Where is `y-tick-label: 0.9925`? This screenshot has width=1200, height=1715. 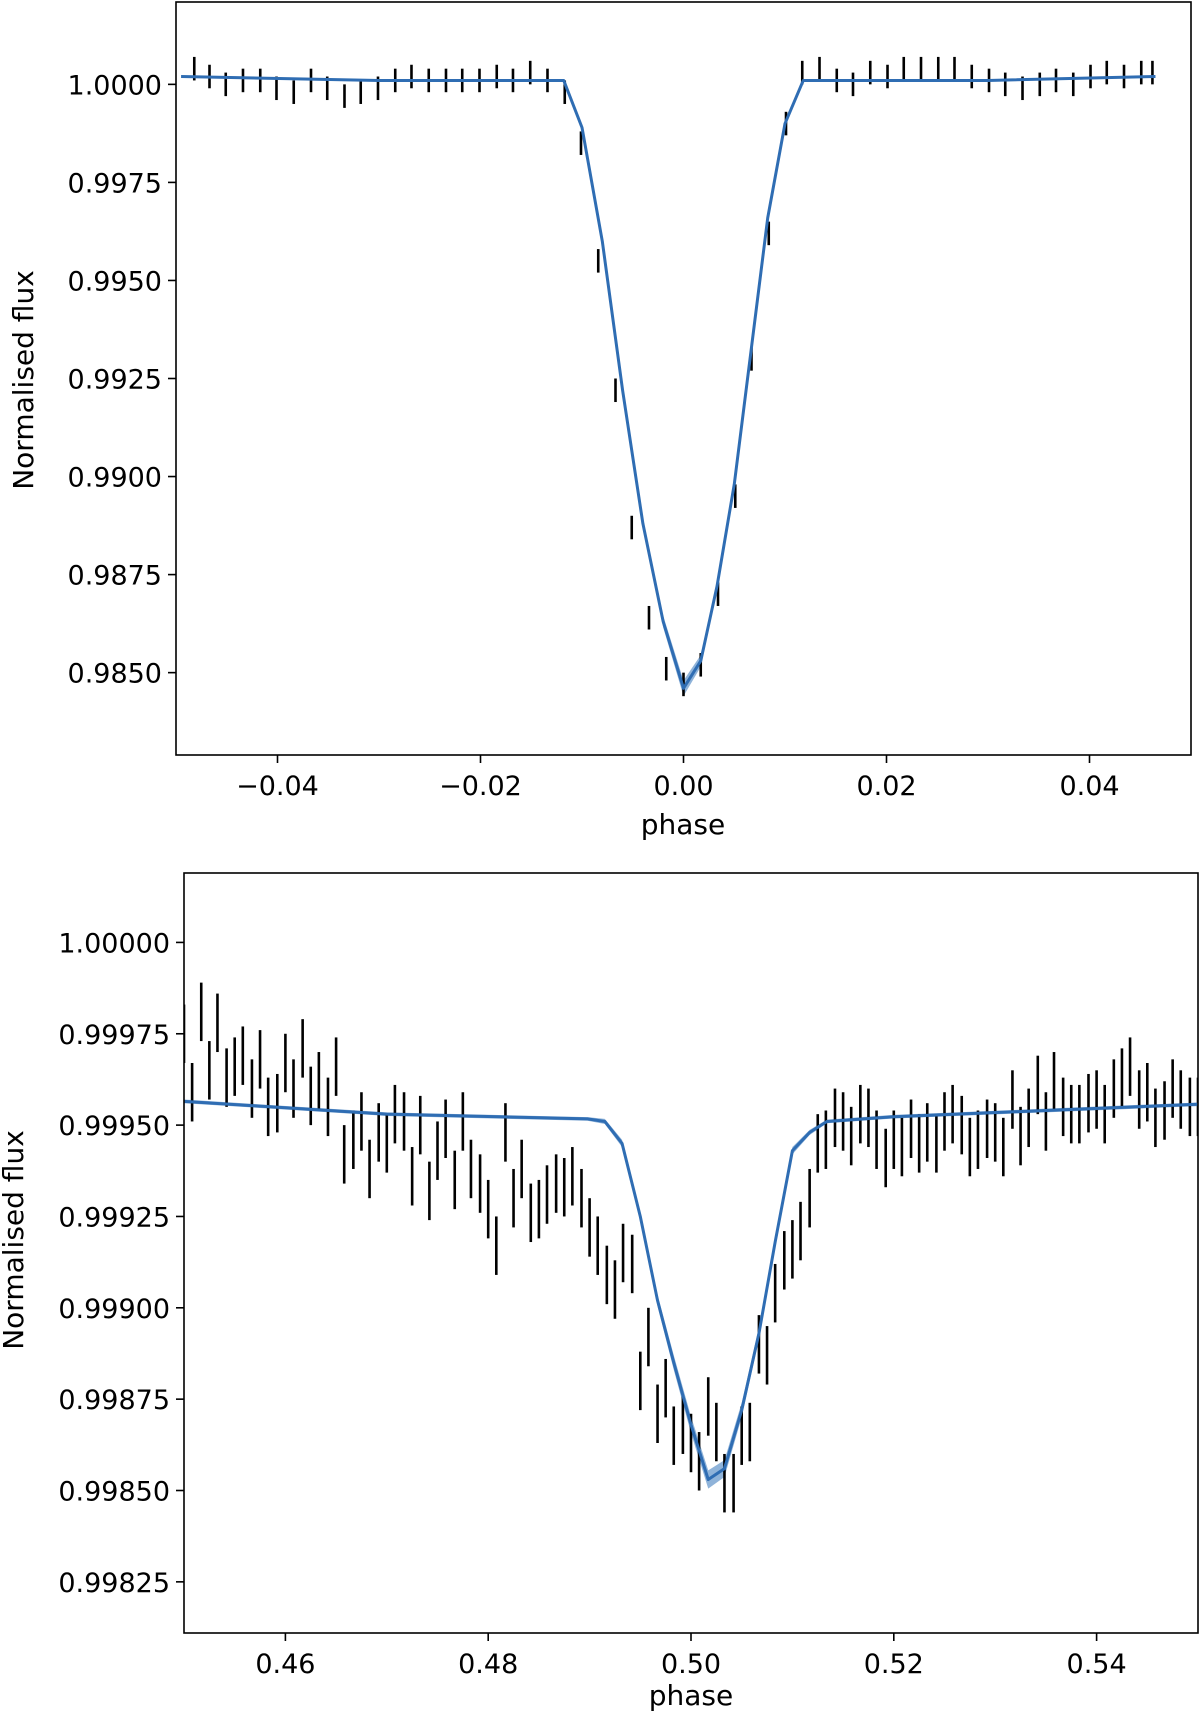
y-tick-label: 0.9925 is located at coordinates (115, 380).